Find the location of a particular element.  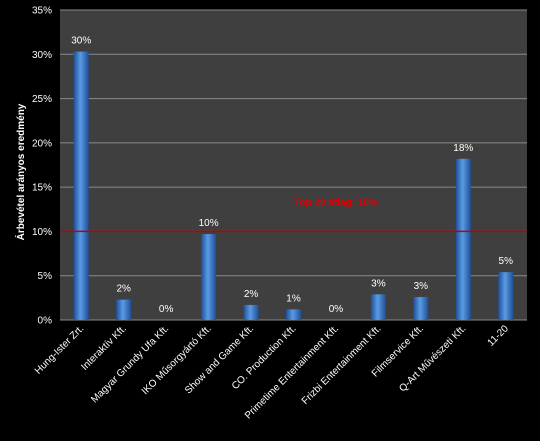

y-tick-label: 15% is located at coordinates (42, 188).